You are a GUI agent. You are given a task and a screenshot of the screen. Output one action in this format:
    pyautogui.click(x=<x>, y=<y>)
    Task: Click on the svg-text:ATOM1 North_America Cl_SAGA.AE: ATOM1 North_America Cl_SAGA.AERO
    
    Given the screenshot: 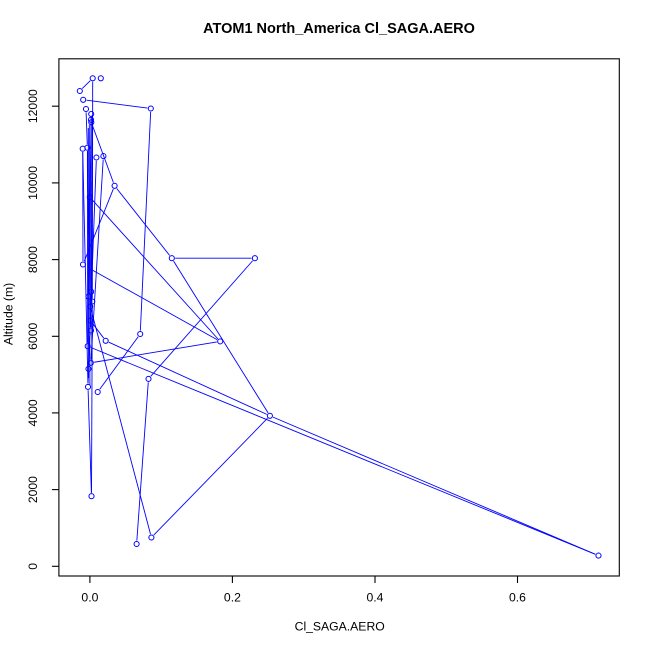 What is the action you would take?
    pyautogui.click(x=339, y=29)
    